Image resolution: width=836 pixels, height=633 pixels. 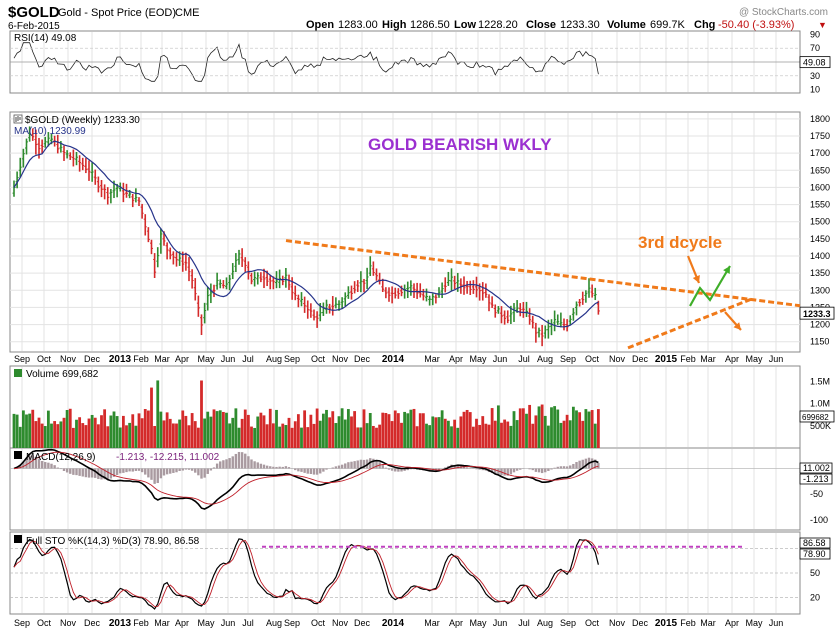 What do you see at coordinates (478, 359) in the screenshot?
I see `time-label: May` at bounding box center [478, 359].